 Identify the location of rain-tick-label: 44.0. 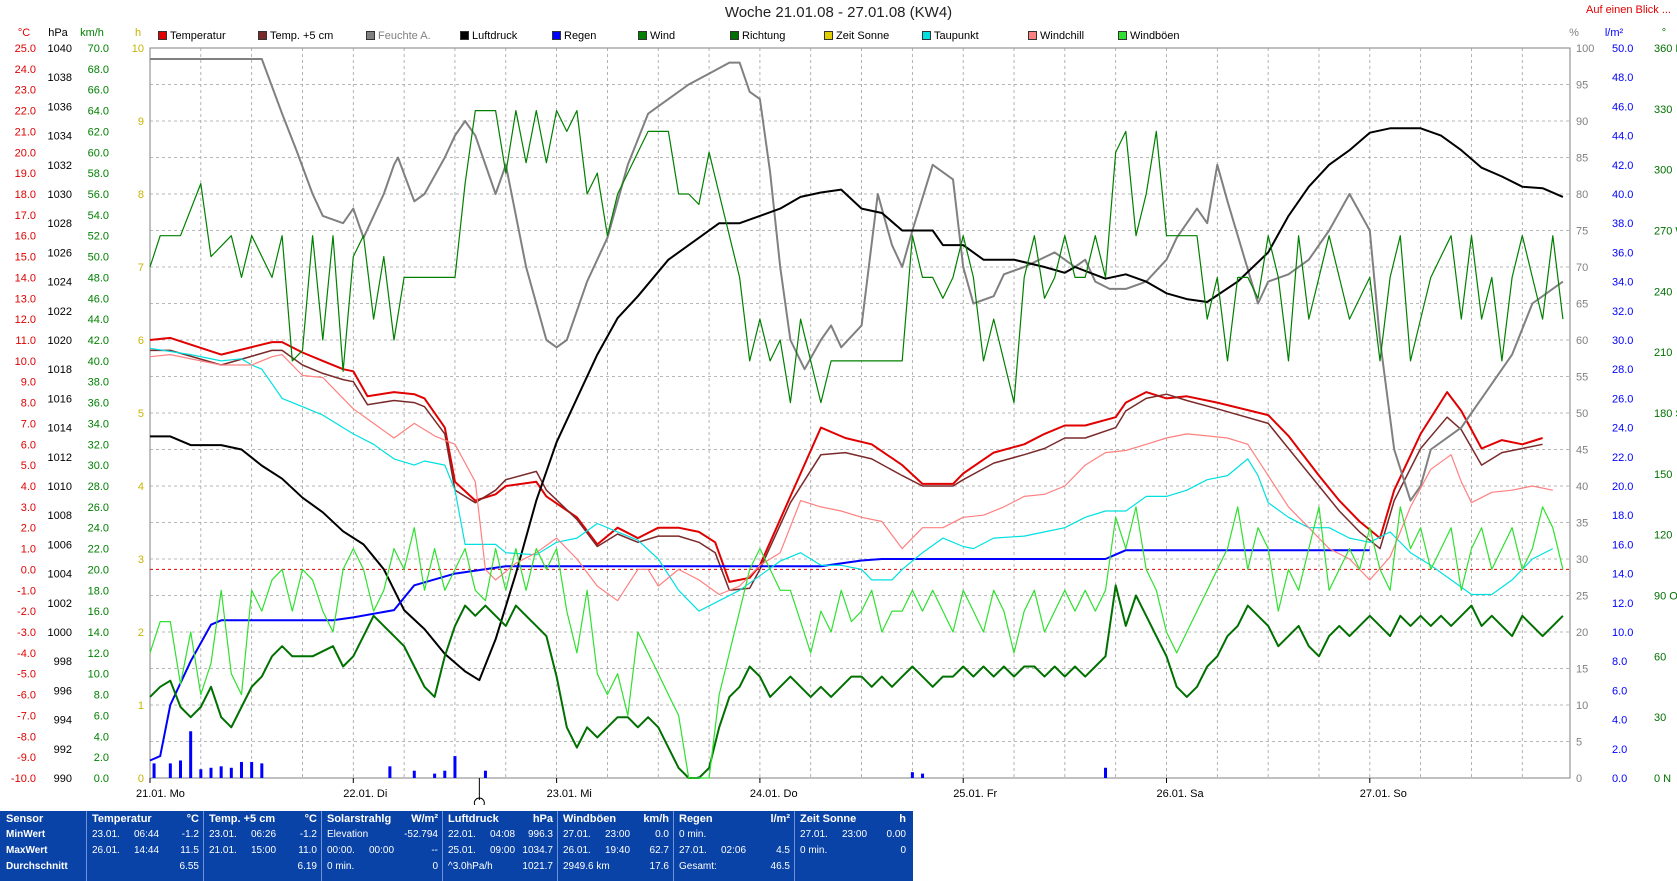
(1622, 137).